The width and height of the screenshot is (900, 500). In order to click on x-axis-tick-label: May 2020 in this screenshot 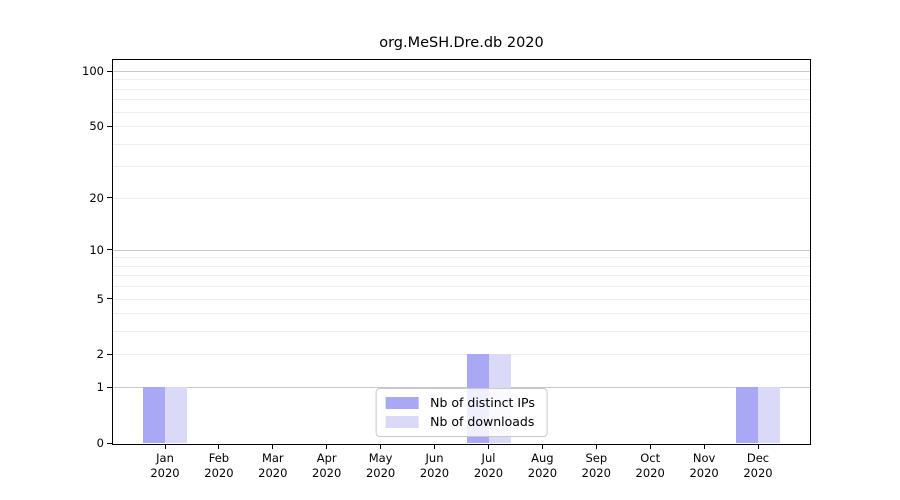, I will do `click(381, 466)`.